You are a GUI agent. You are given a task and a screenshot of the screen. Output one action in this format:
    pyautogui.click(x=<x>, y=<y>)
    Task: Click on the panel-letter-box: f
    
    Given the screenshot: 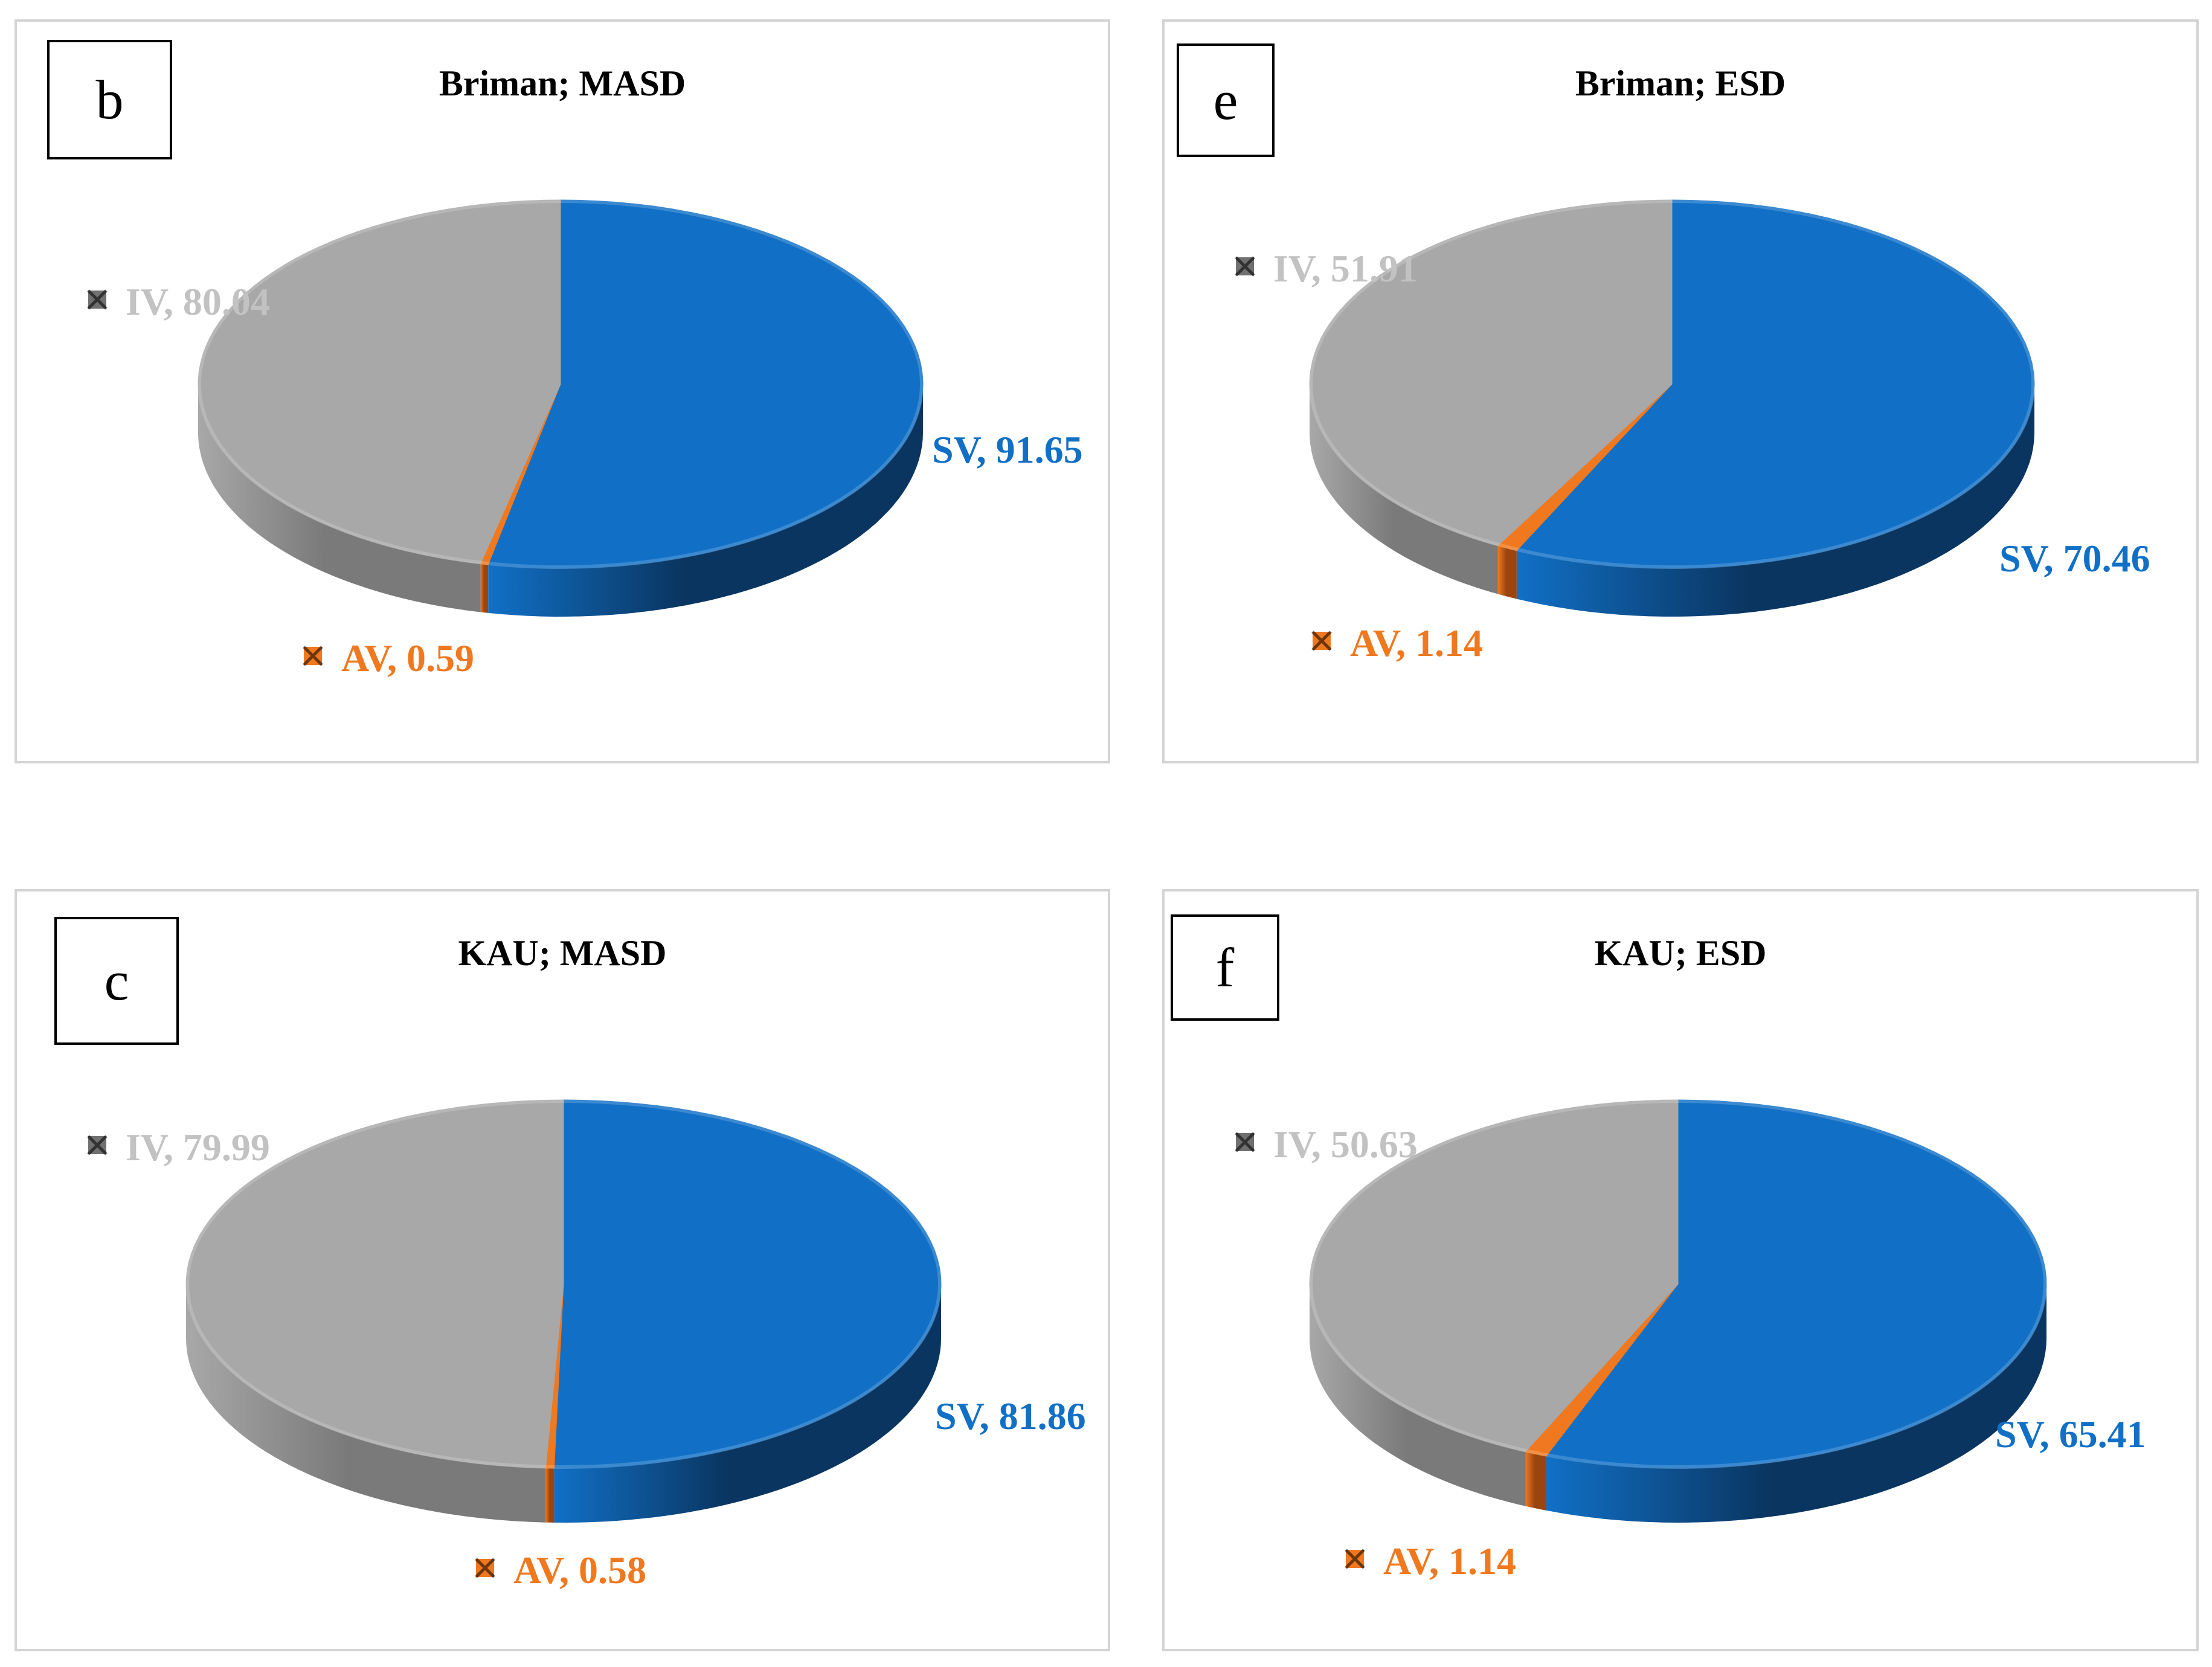 What is the action you would take?
    pyautogui.click(x=1225, y=967)
    